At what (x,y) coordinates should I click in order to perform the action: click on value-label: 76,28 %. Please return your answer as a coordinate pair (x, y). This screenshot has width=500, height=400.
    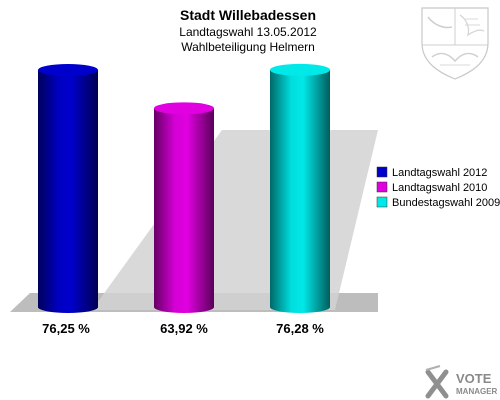
    Looking at the image, I should click on (300, 328).